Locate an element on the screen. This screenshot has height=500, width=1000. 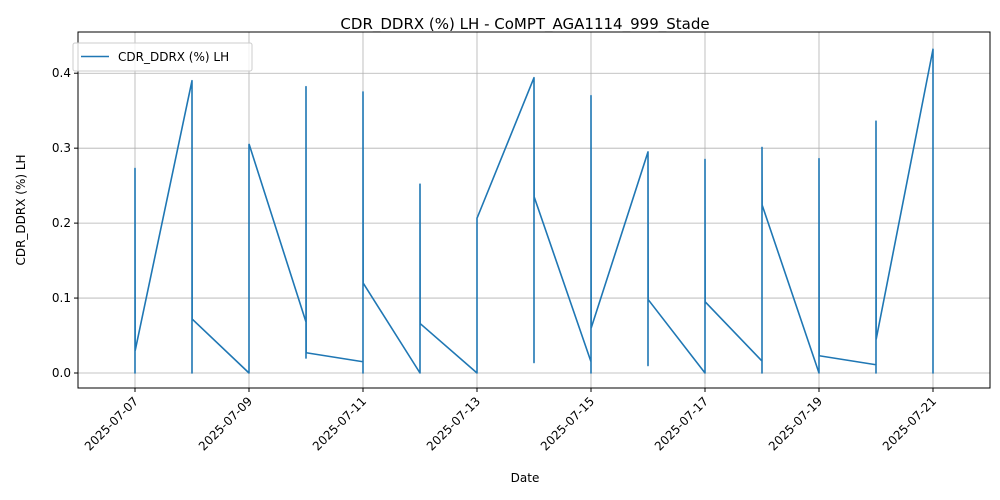
legend-box is located at coordinates (162, 57).